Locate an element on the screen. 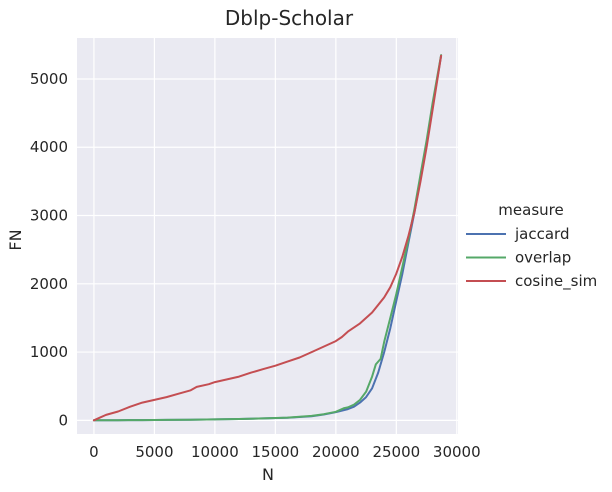 This screenshot has width=612, height=492. y-tick-label: 4000 is located at coordinates (49, 147).